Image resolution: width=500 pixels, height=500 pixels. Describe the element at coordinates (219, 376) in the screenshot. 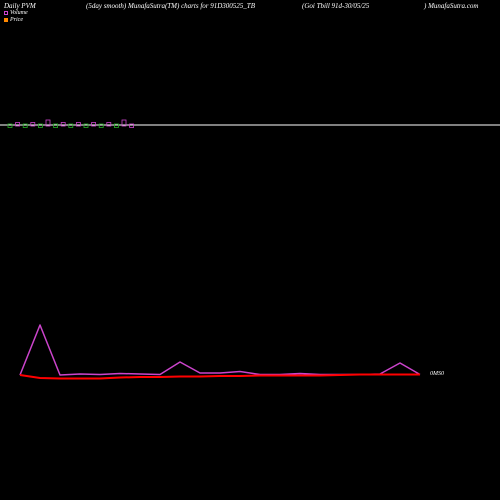

I see `price-line` at that location.